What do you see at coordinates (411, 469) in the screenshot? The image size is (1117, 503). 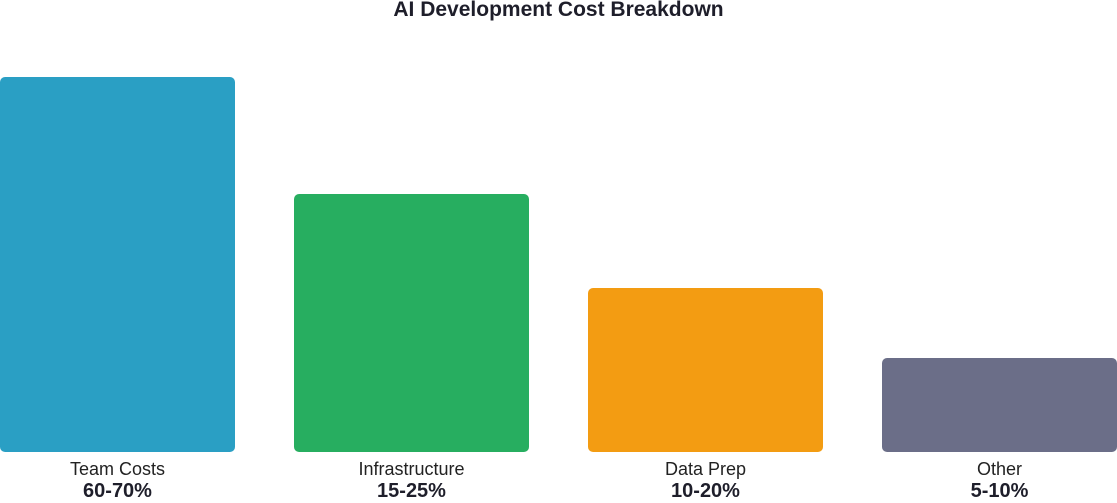 I see `category-label: Infrastructure` at bounding box center [411, 469].